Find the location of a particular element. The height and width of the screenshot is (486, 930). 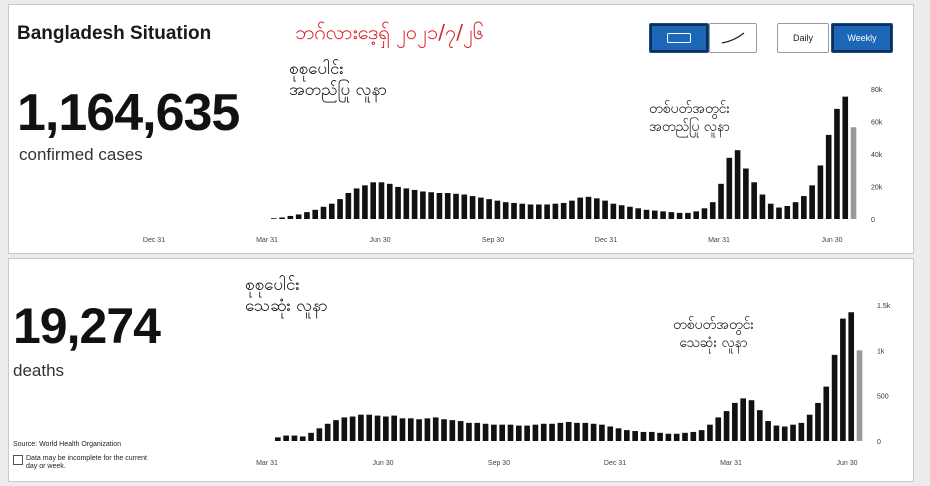

cases-bar-incomplete is located at coordinates (853, 173).